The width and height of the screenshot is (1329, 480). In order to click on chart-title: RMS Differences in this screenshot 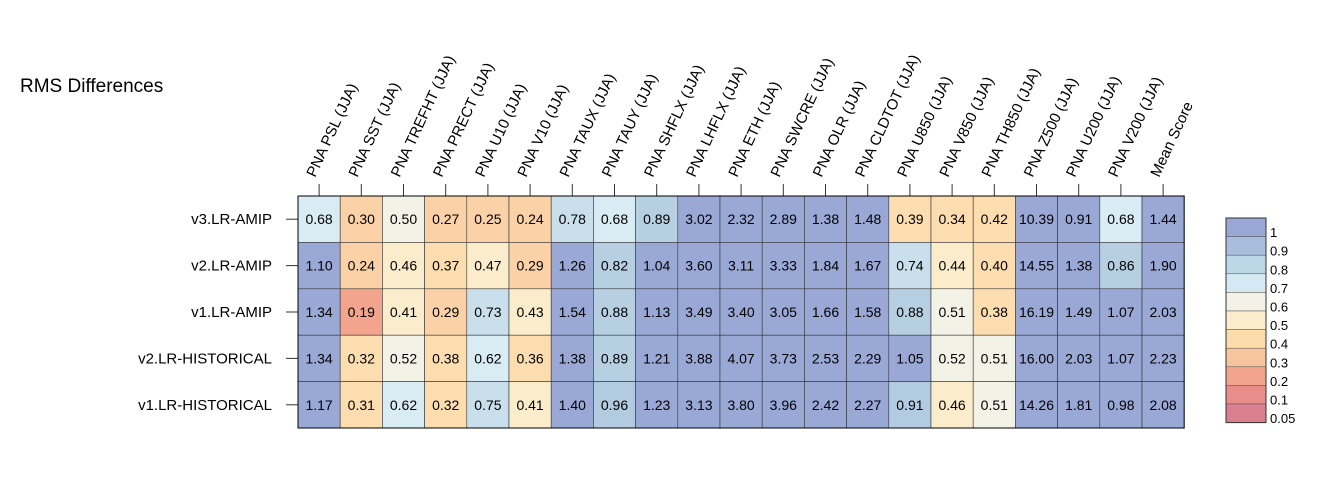, I will do `click(91, 86)`.